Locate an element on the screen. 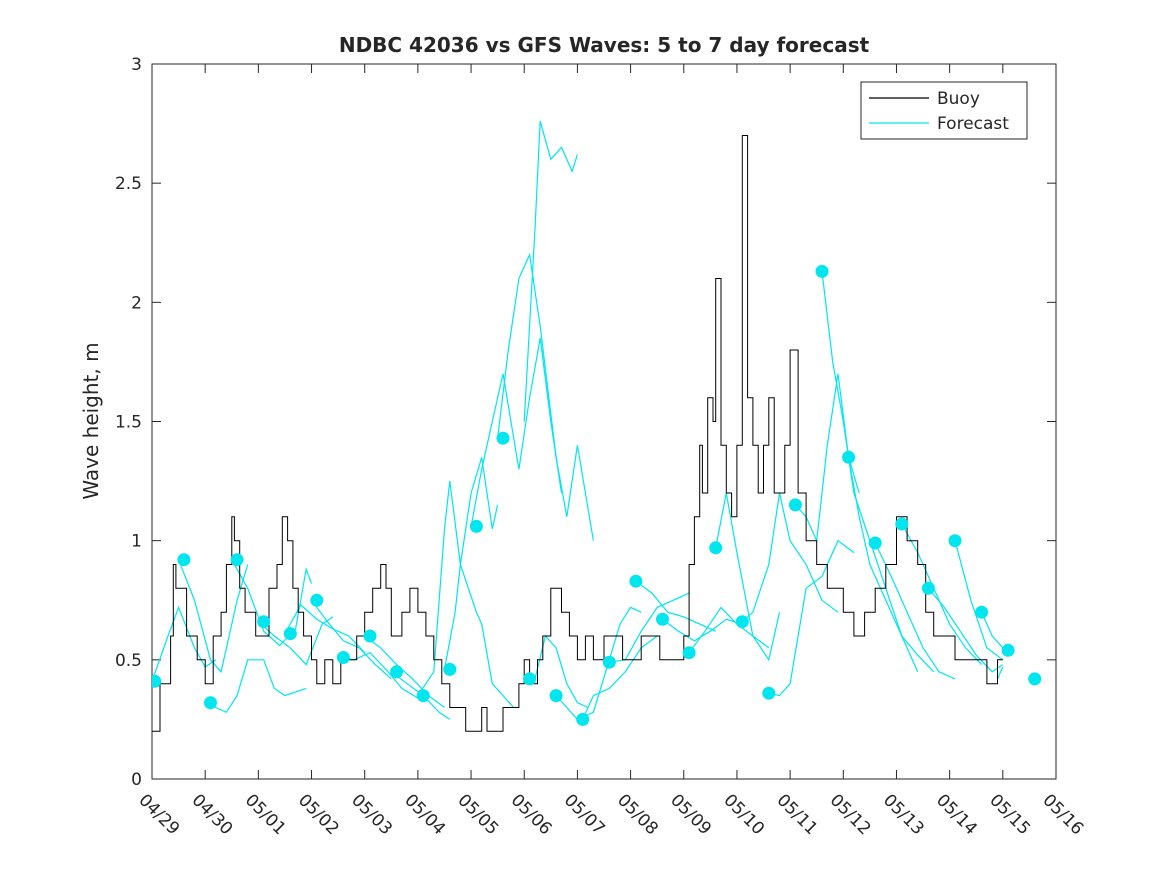  legend-box is located at coordinates (944, 110).